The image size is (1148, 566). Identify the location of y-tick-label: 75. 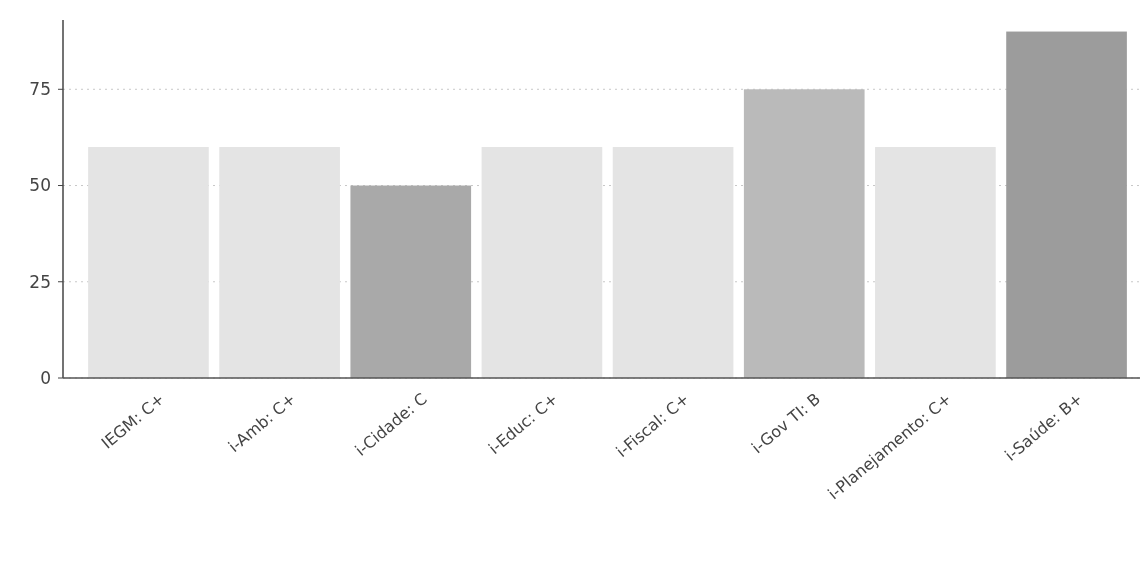
(40, 89).